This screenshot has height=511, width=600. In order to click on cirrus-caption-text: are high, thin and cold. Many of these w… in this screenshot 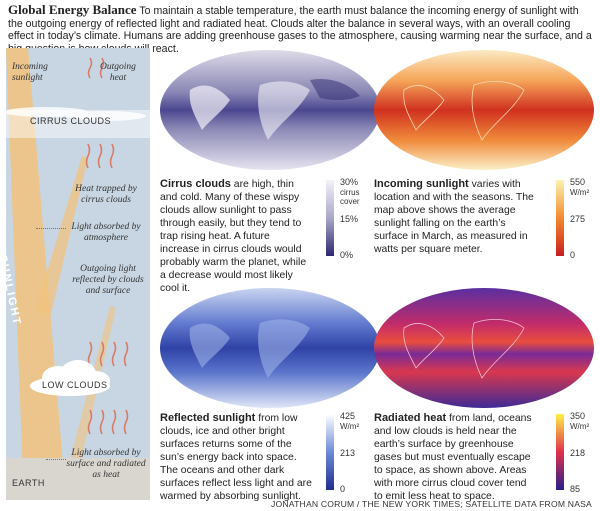, I will do `click(233, 236)`.